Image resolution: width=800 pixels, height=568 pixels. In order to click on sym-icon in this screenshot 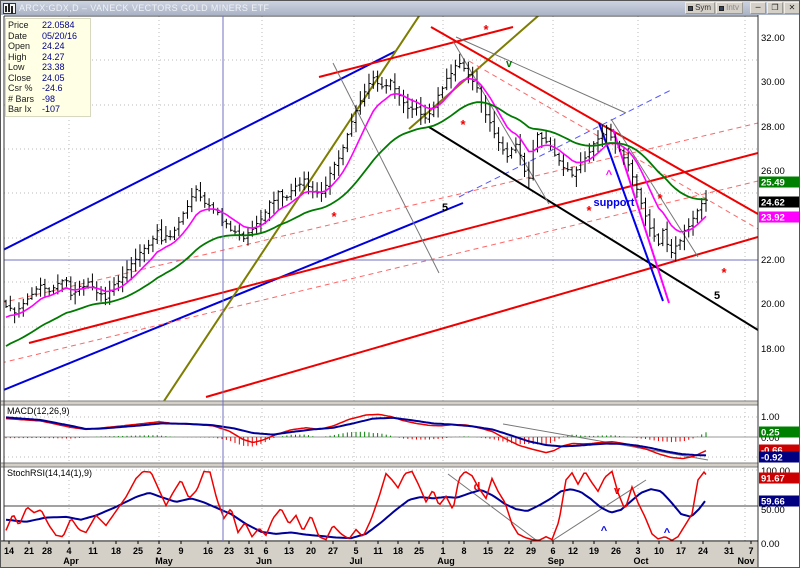, I will do `click(691, 8)`.